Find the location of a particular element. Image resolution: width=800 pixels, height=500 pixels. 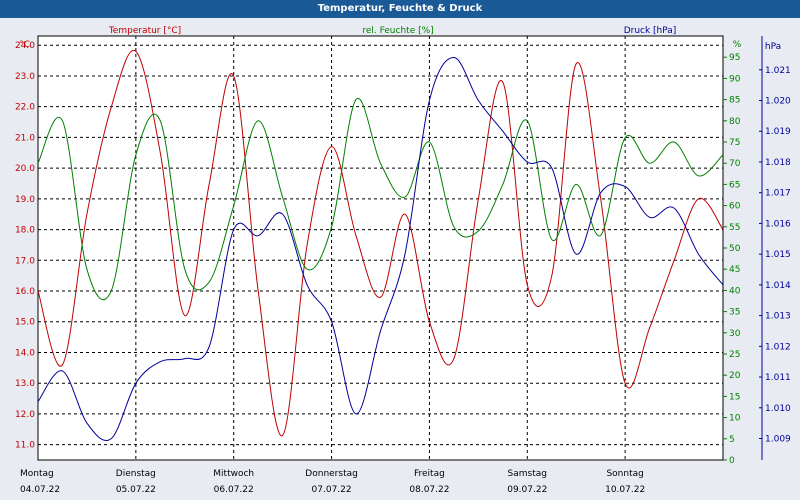

humidity-tick-label: 0 is located at coordinates (732, 461).